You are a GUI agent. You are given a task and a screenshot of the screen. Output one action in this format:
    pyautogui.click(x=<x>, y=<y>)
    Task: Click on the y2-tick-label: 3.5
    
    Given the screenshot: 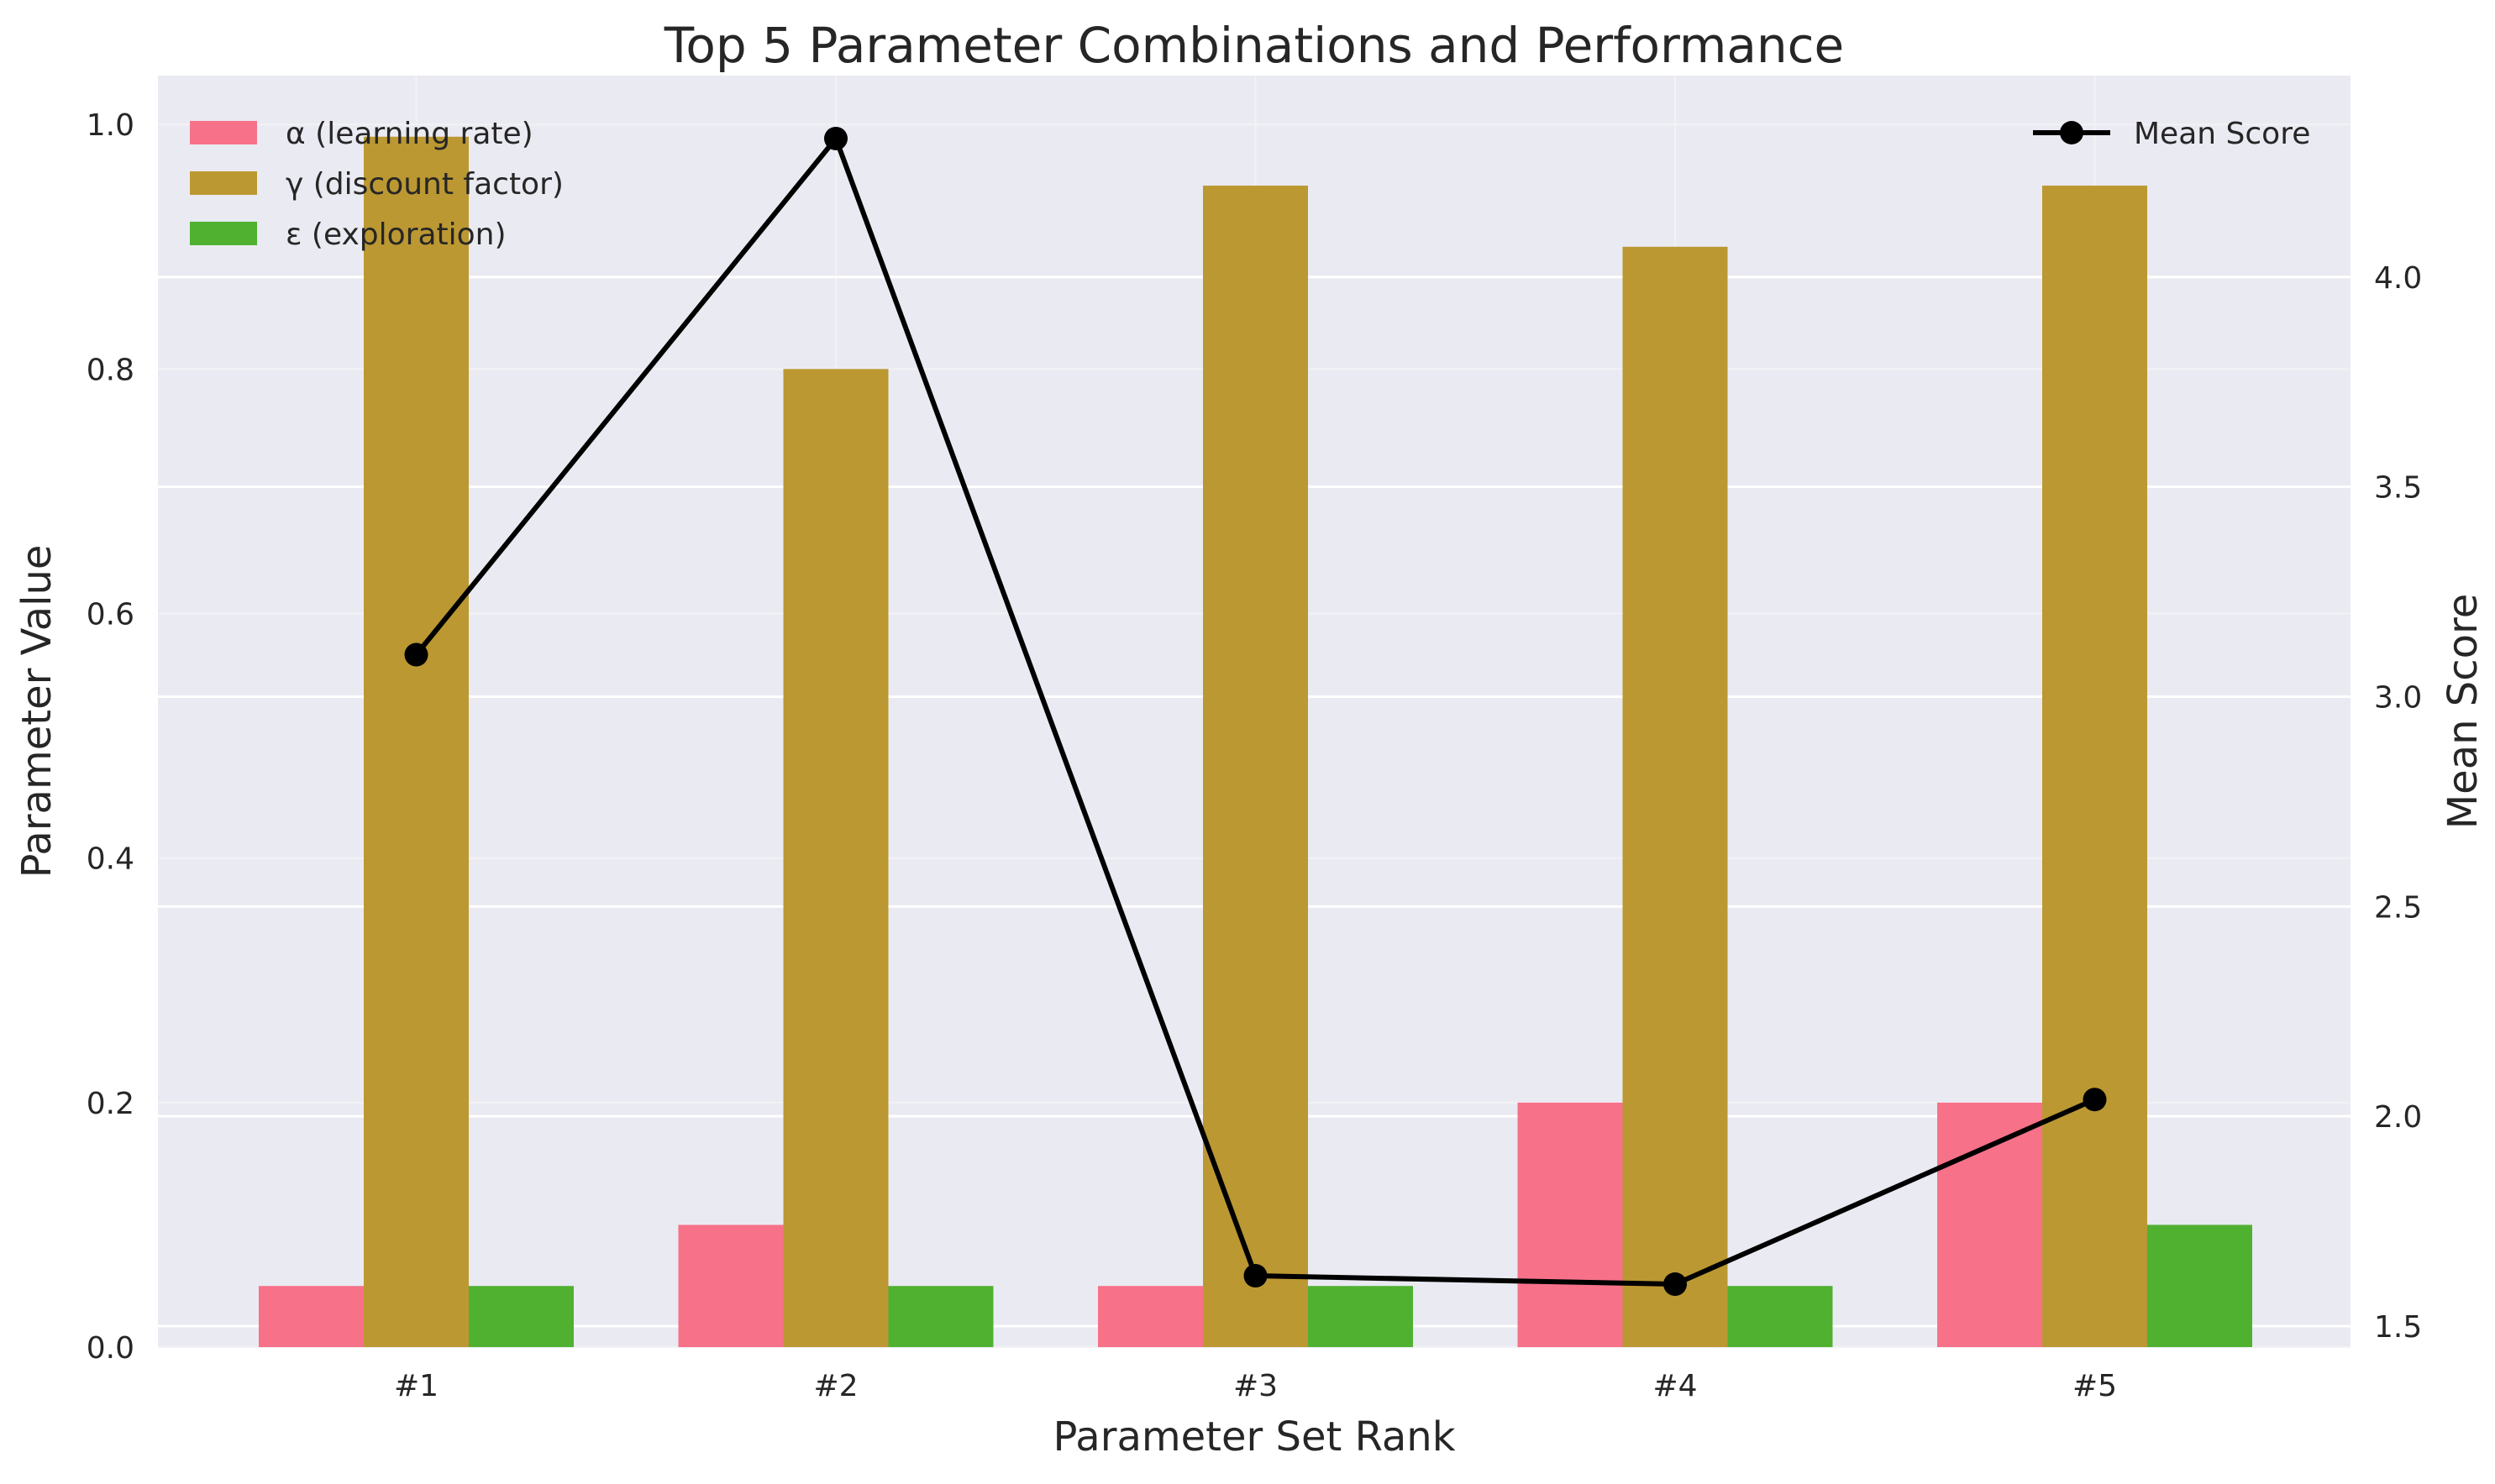 What is the action you would take?
    pyautogui.click(x=2398, y=488)
    